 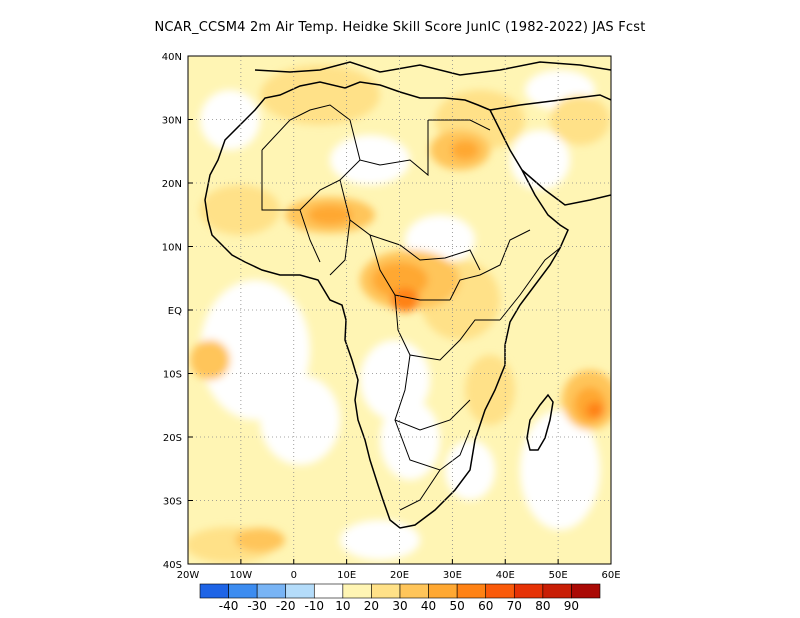 I want to click on y-axis: 40N 30N 20N 10N EQ 10S 20S 30S 40S, so click(x=177, y=311).